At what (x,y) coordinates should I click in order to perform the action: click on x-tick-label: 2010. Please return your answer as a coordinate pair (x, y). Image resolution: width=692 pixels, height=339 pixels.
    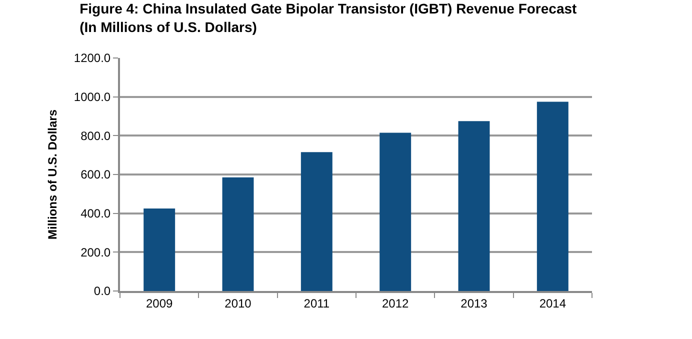
    Looking at the image, I should click on (238, 303).